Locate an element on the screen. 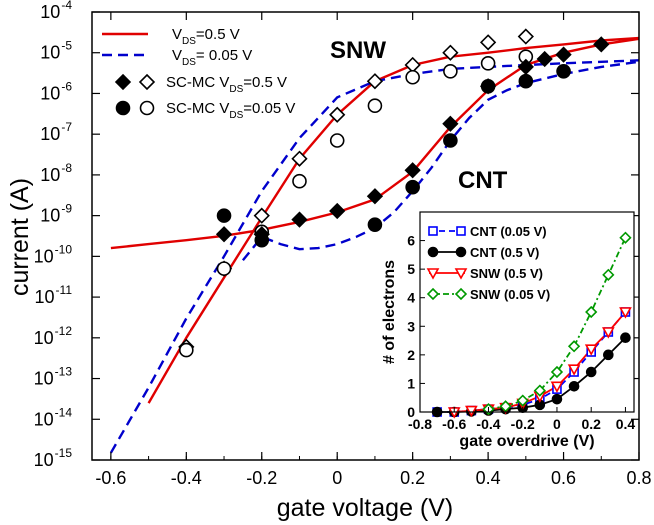 The width and height of the screenshot is (654, 525). main-y-tick-exponent: -13 is located at coordinates (64, 372).